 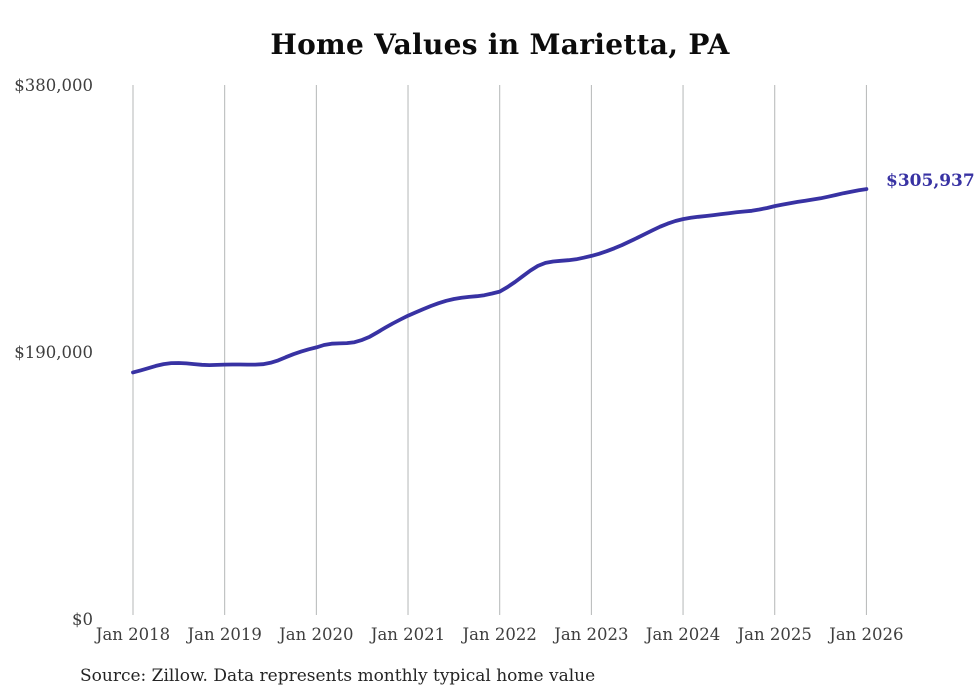 I want to click on x-tick-label: Jan 2023, so click(x=590, y=634).